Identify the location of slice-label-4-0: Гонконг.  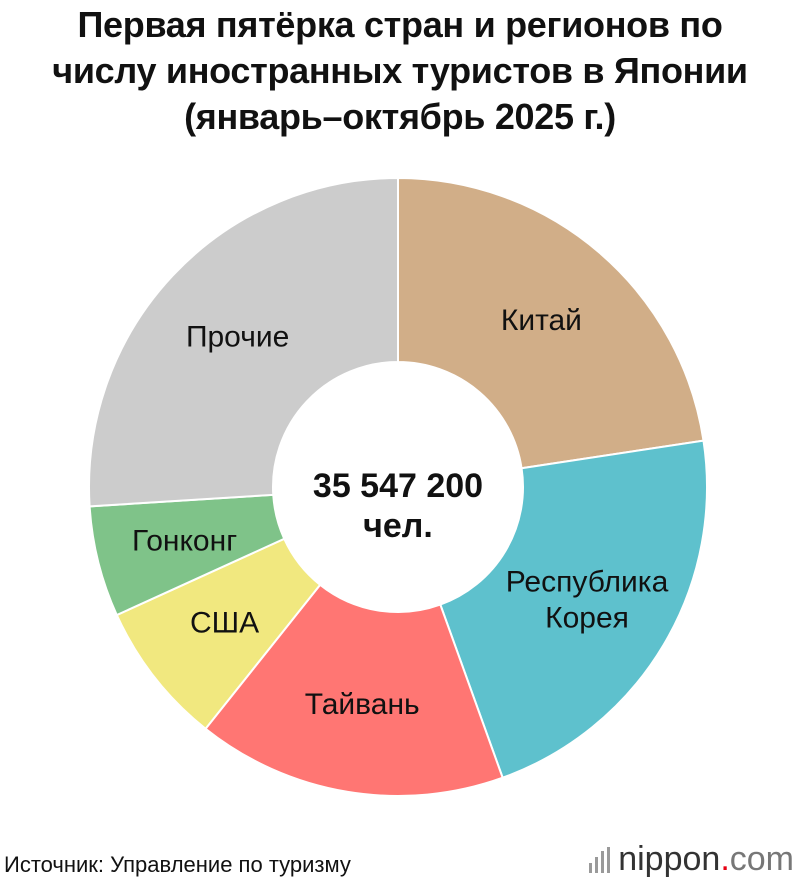
(184, 540).